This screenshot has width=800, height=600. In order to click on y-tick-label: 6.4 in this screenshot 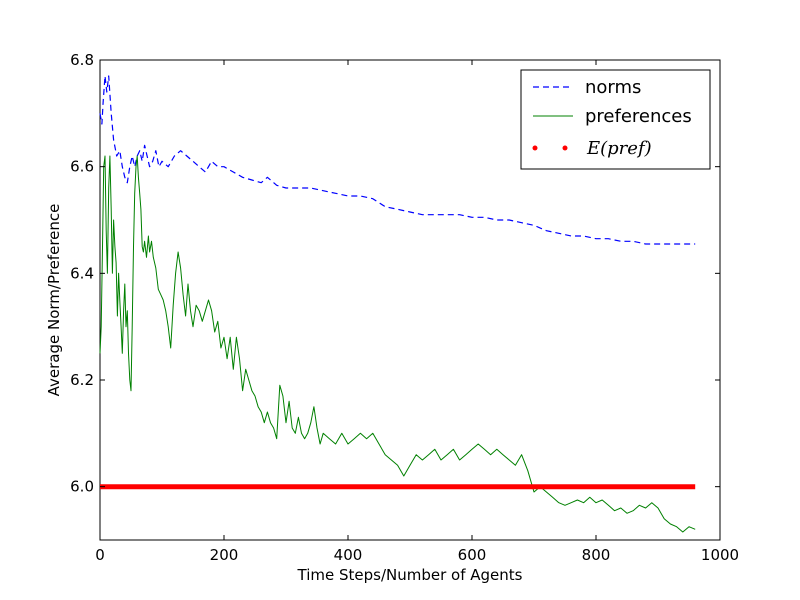, I will do `click(82, 273)`.